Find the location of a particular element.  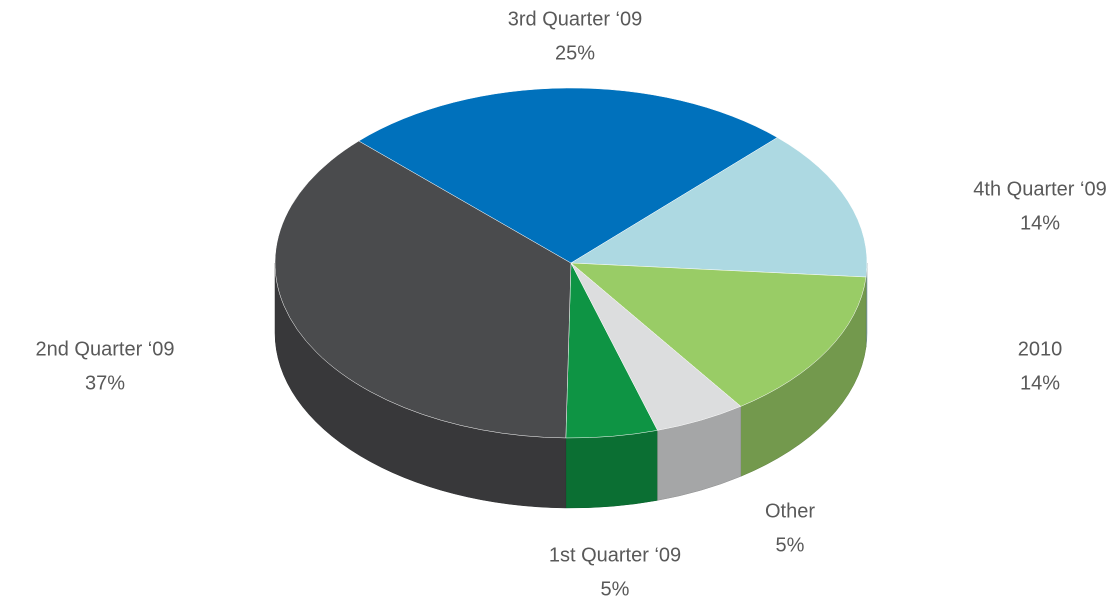

slice-label: 4th Quarter ‘09 is located at coordinates (1039, 189).